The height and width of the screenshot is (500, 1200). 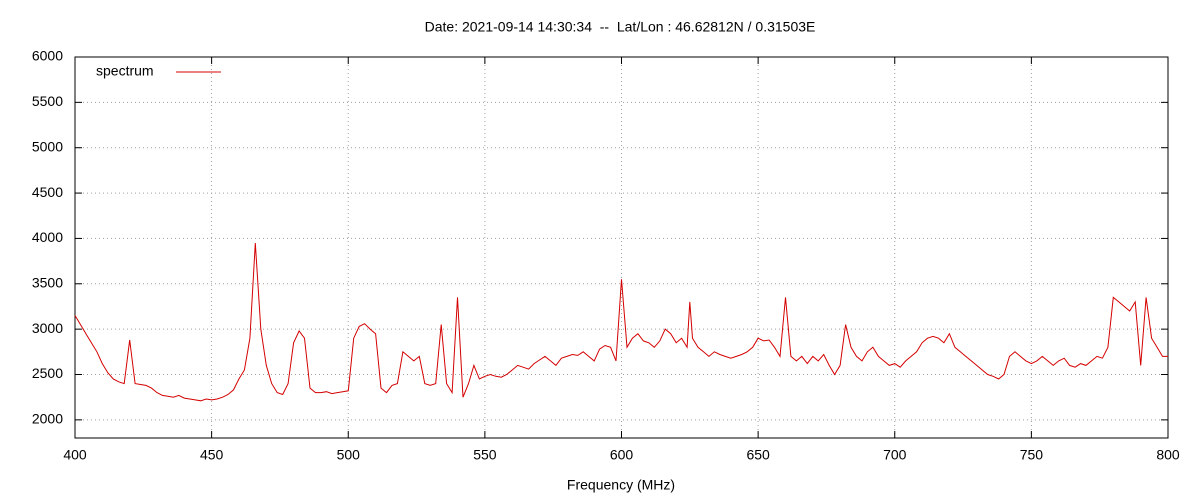 What do you see at coordinates (47, 101) in the screenshot?
I see `y-tick-label: 5500` at bounding box center [47, 101].